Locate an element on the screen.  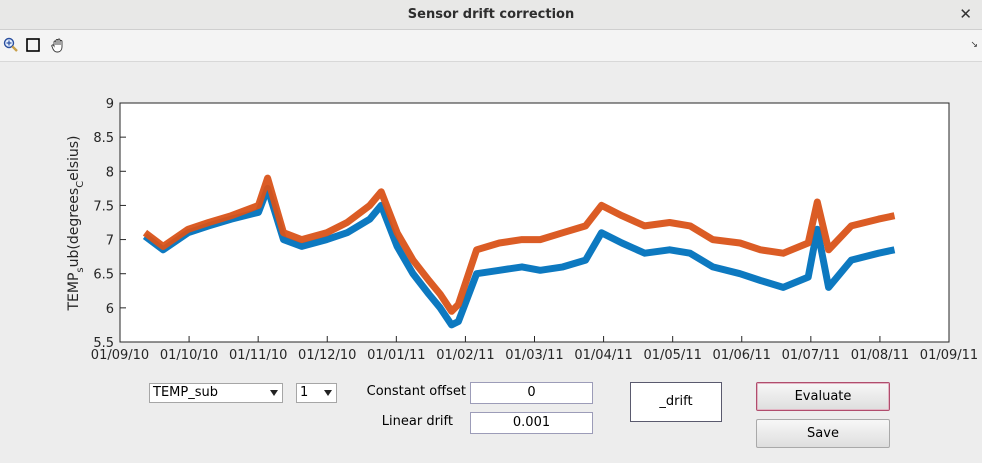
y-axis-label: TEMPsub(degreesCelsius) is located at coordinates (76, 223).